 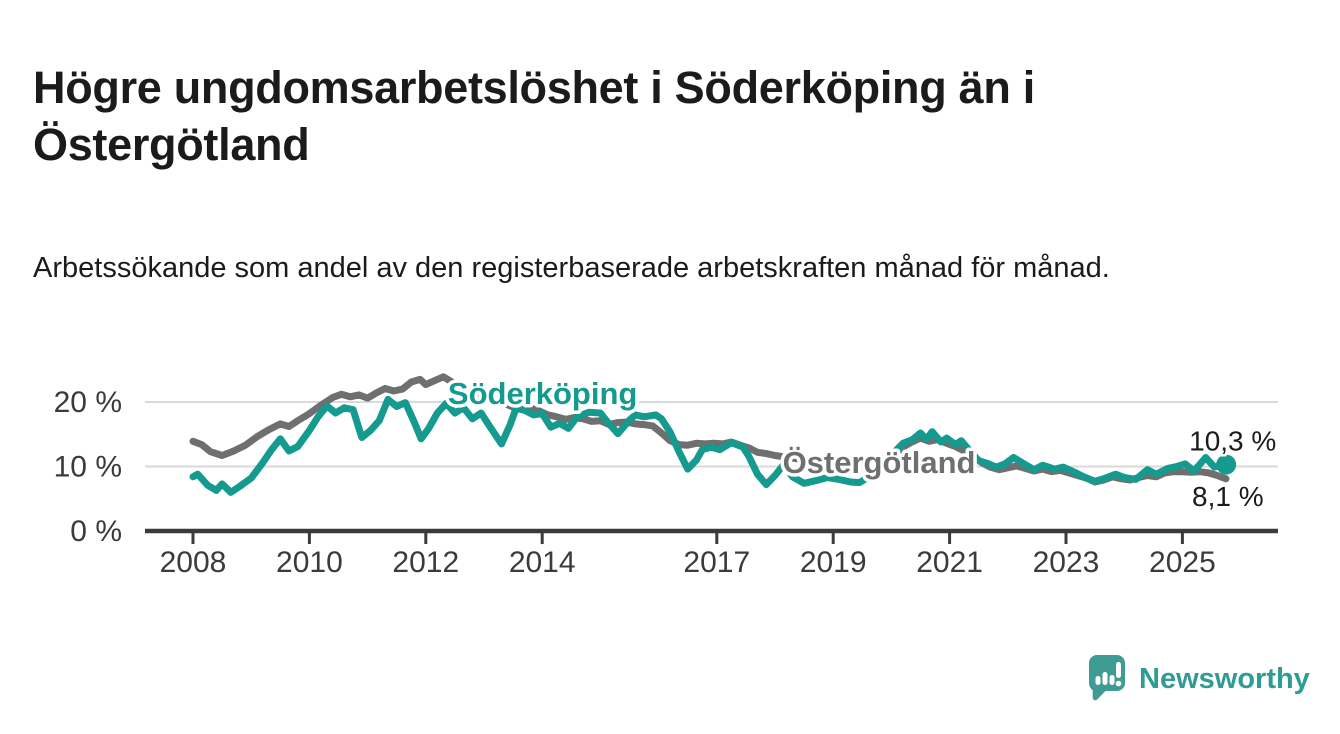 What do you see at coordinates (708, 445) in the screenshot?
I see `series-line-soderkoping` at bounding box center [708, 445].